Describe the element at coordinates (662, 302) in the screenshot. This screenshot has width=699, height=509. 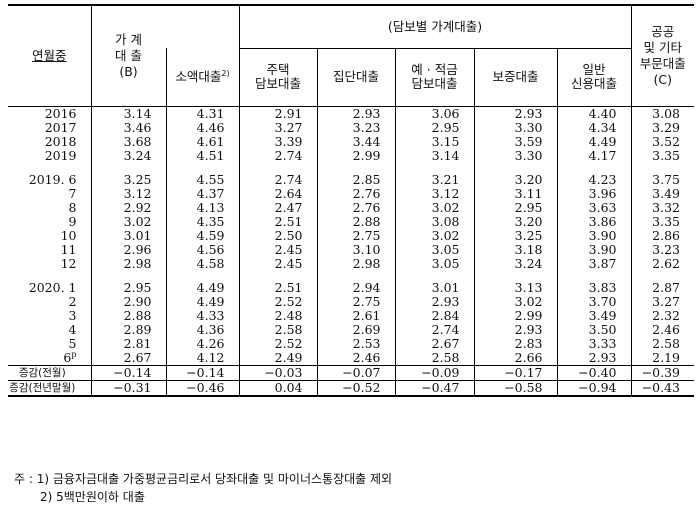
I see `value-cell: 3.27` at that location.